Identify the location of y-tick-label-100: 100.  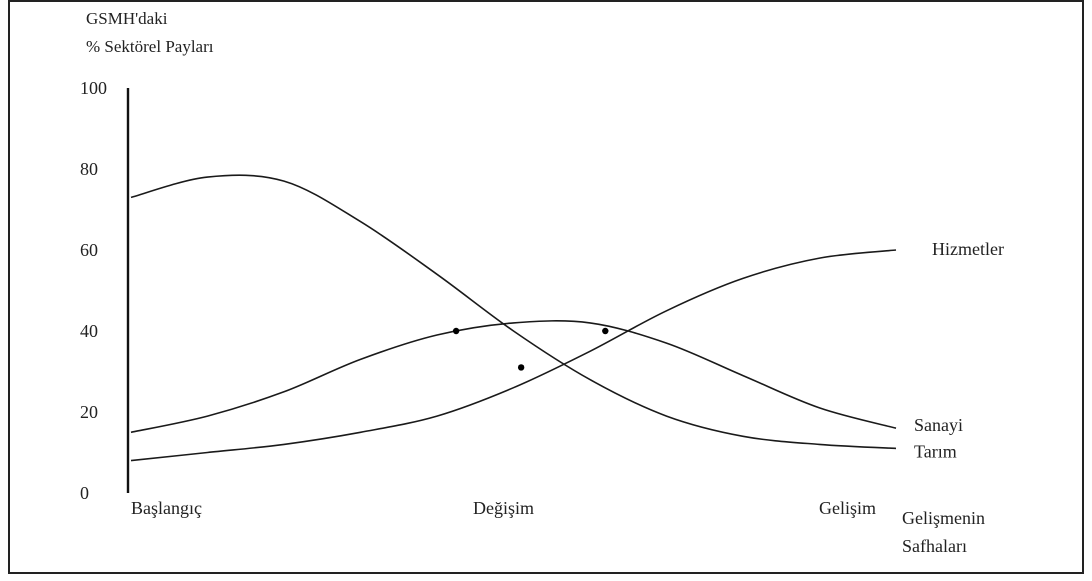
(93, 88).